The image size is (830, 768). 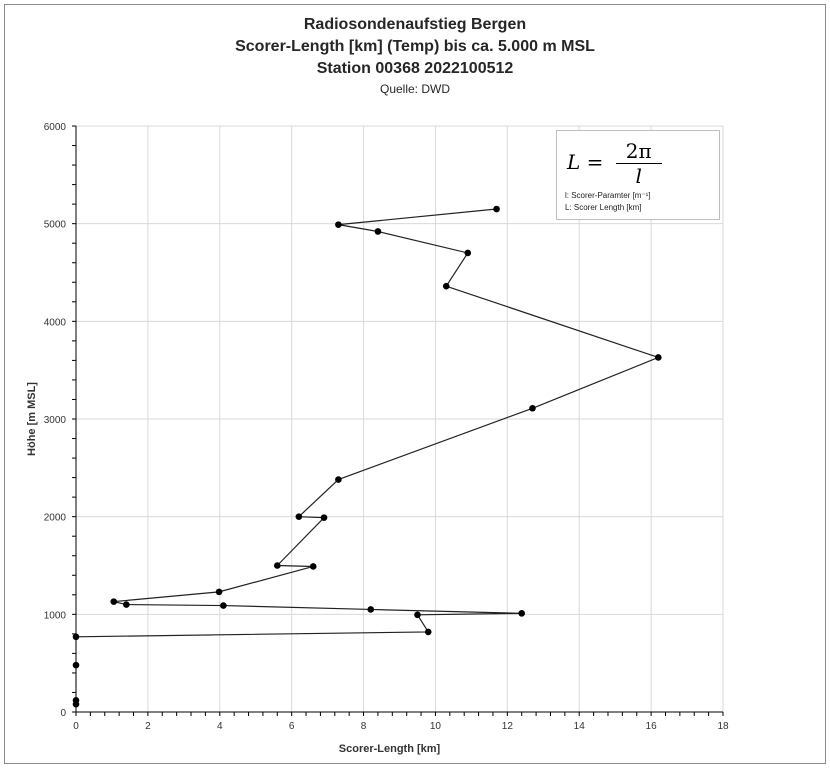 I want to click on chart-subtitle-2: Station 00368 2022100512, so click(x=415, y=68).